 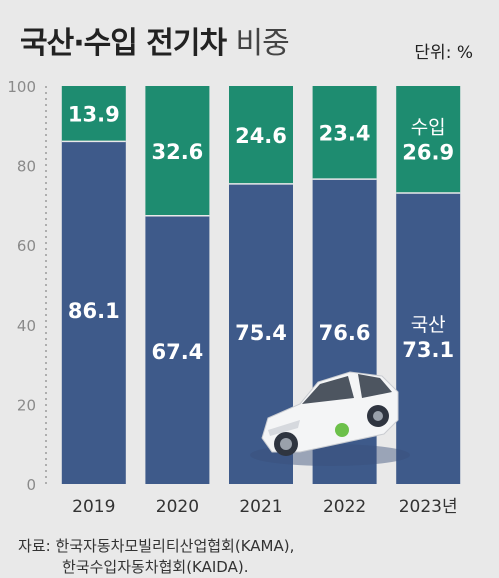 What do you see at coordinates (261, 333) in the screenshot?
I see `data-label-domestic: 75.4` at bounding box center [261, 333].